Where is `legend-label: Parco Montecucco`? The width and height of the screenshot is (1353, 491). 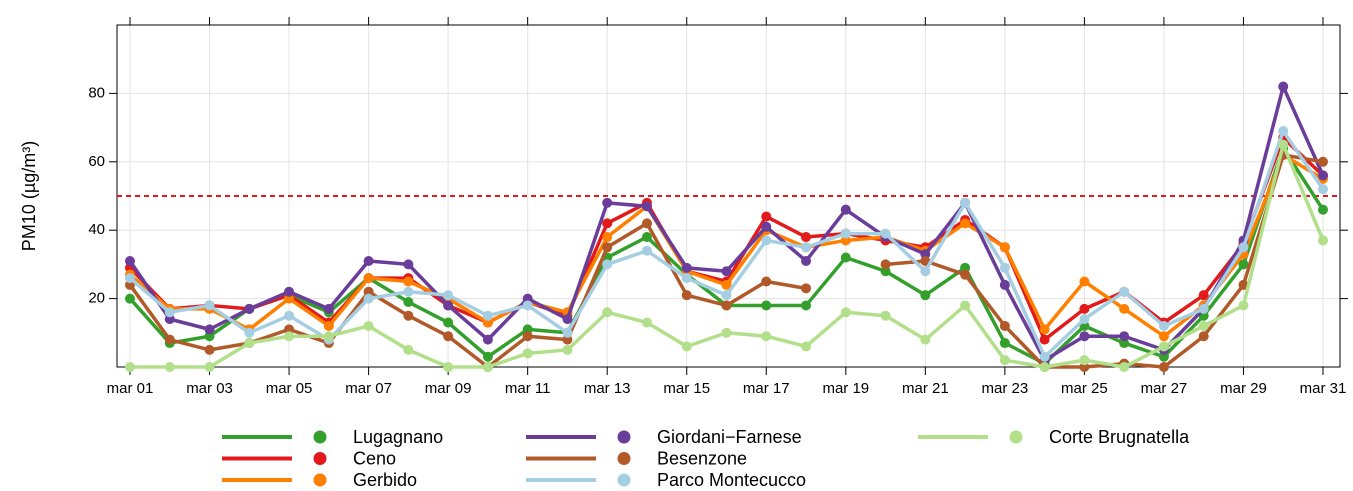
legend-label: Parco Montecucco is located at coordinates (731, 480).